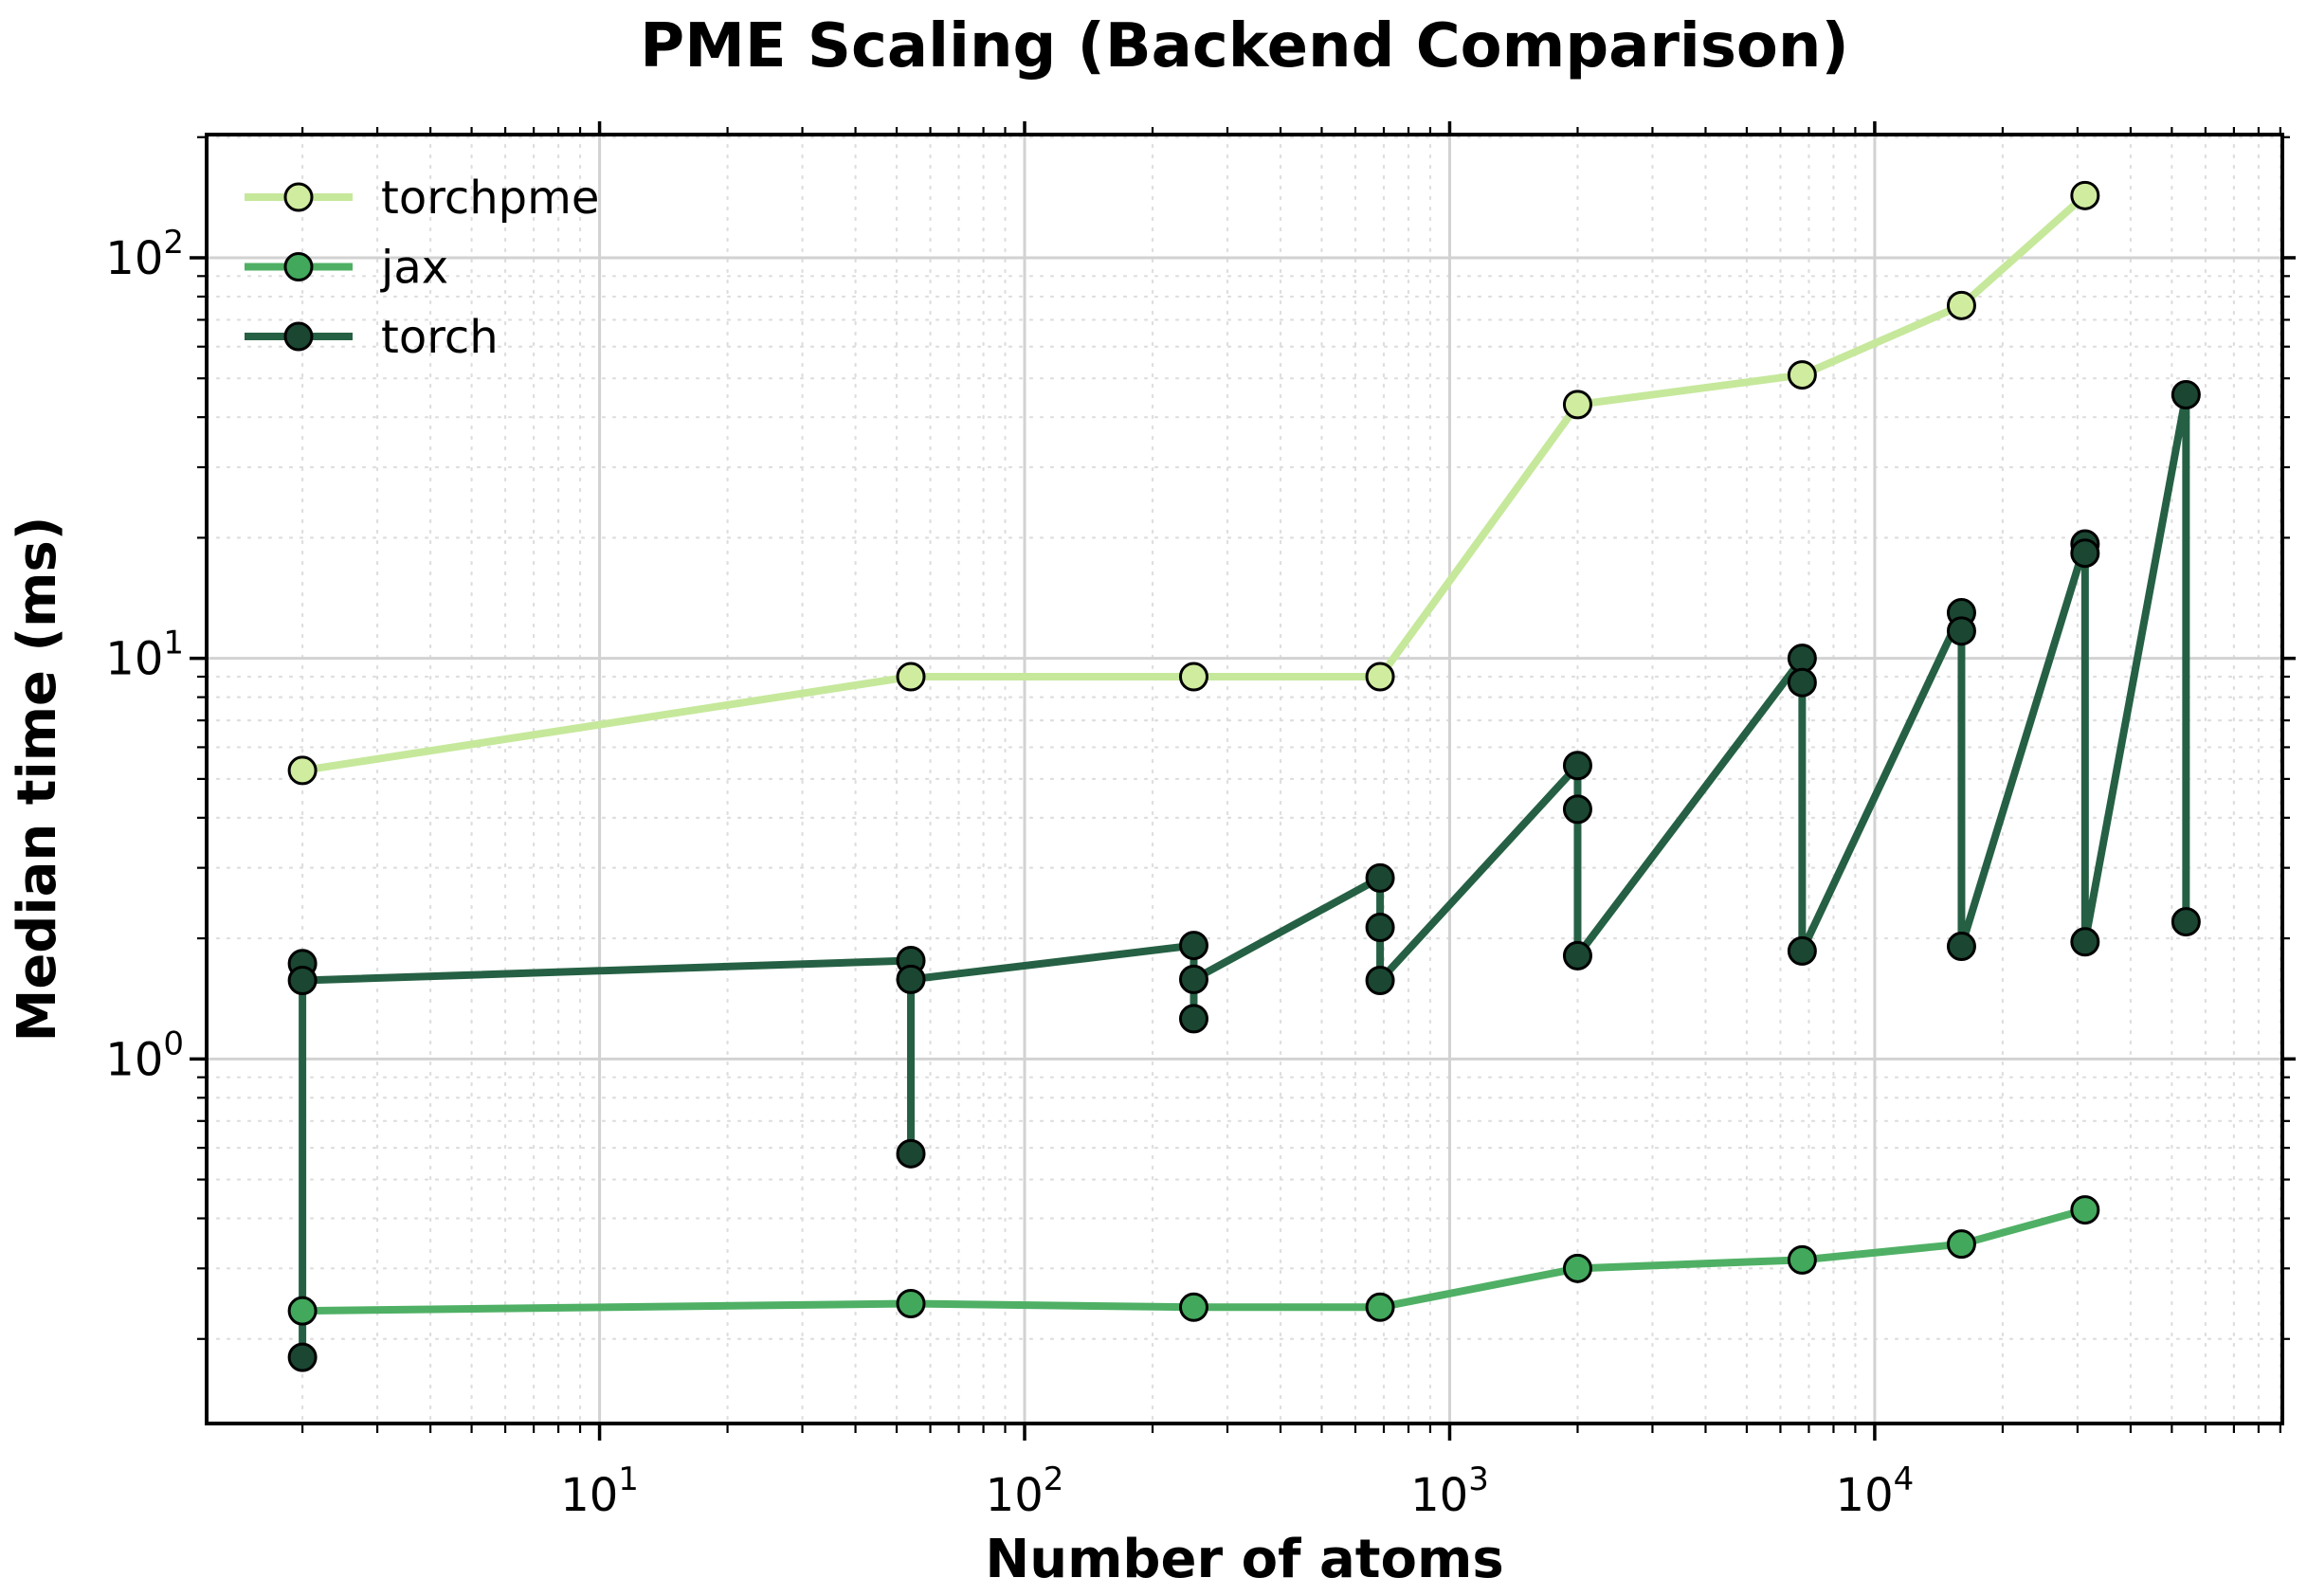 This screenshot has height=1596, width=2307. What do you see at coordinates (414, 268) in the screenshot?
I see `legend-label-jax: jax` at bounding box center [414, 268].